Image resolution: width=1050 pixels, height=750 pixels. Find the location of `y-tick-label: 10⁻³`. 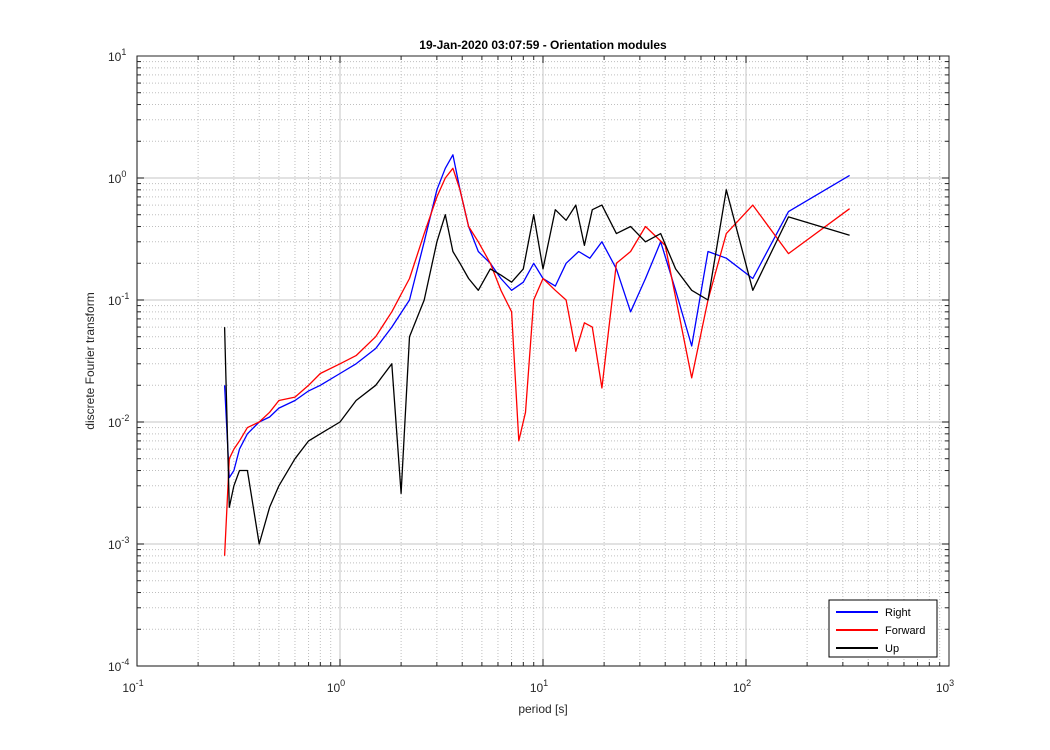

y-tick-label: 10⁻³ is located at coordinates (118, 543).